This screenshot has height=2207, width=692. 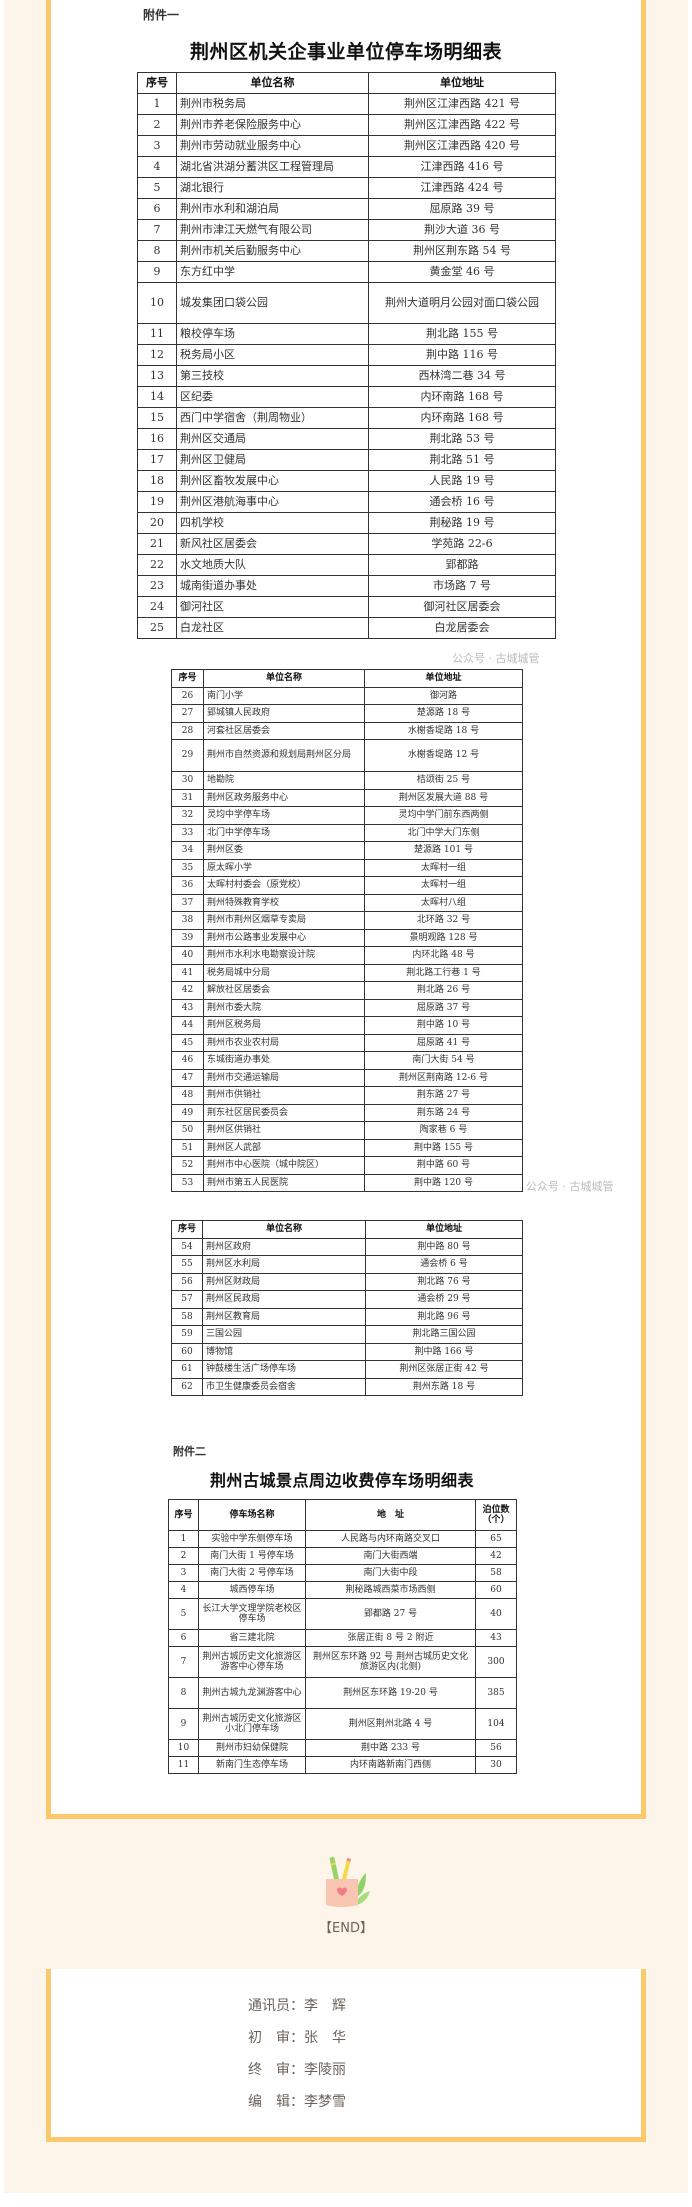 What do you see at coordinates (390, 1590) in the screenshot?
I see `address-cell: 荆秘路城西菜市场西侧` at bounding box center [390, 1590].